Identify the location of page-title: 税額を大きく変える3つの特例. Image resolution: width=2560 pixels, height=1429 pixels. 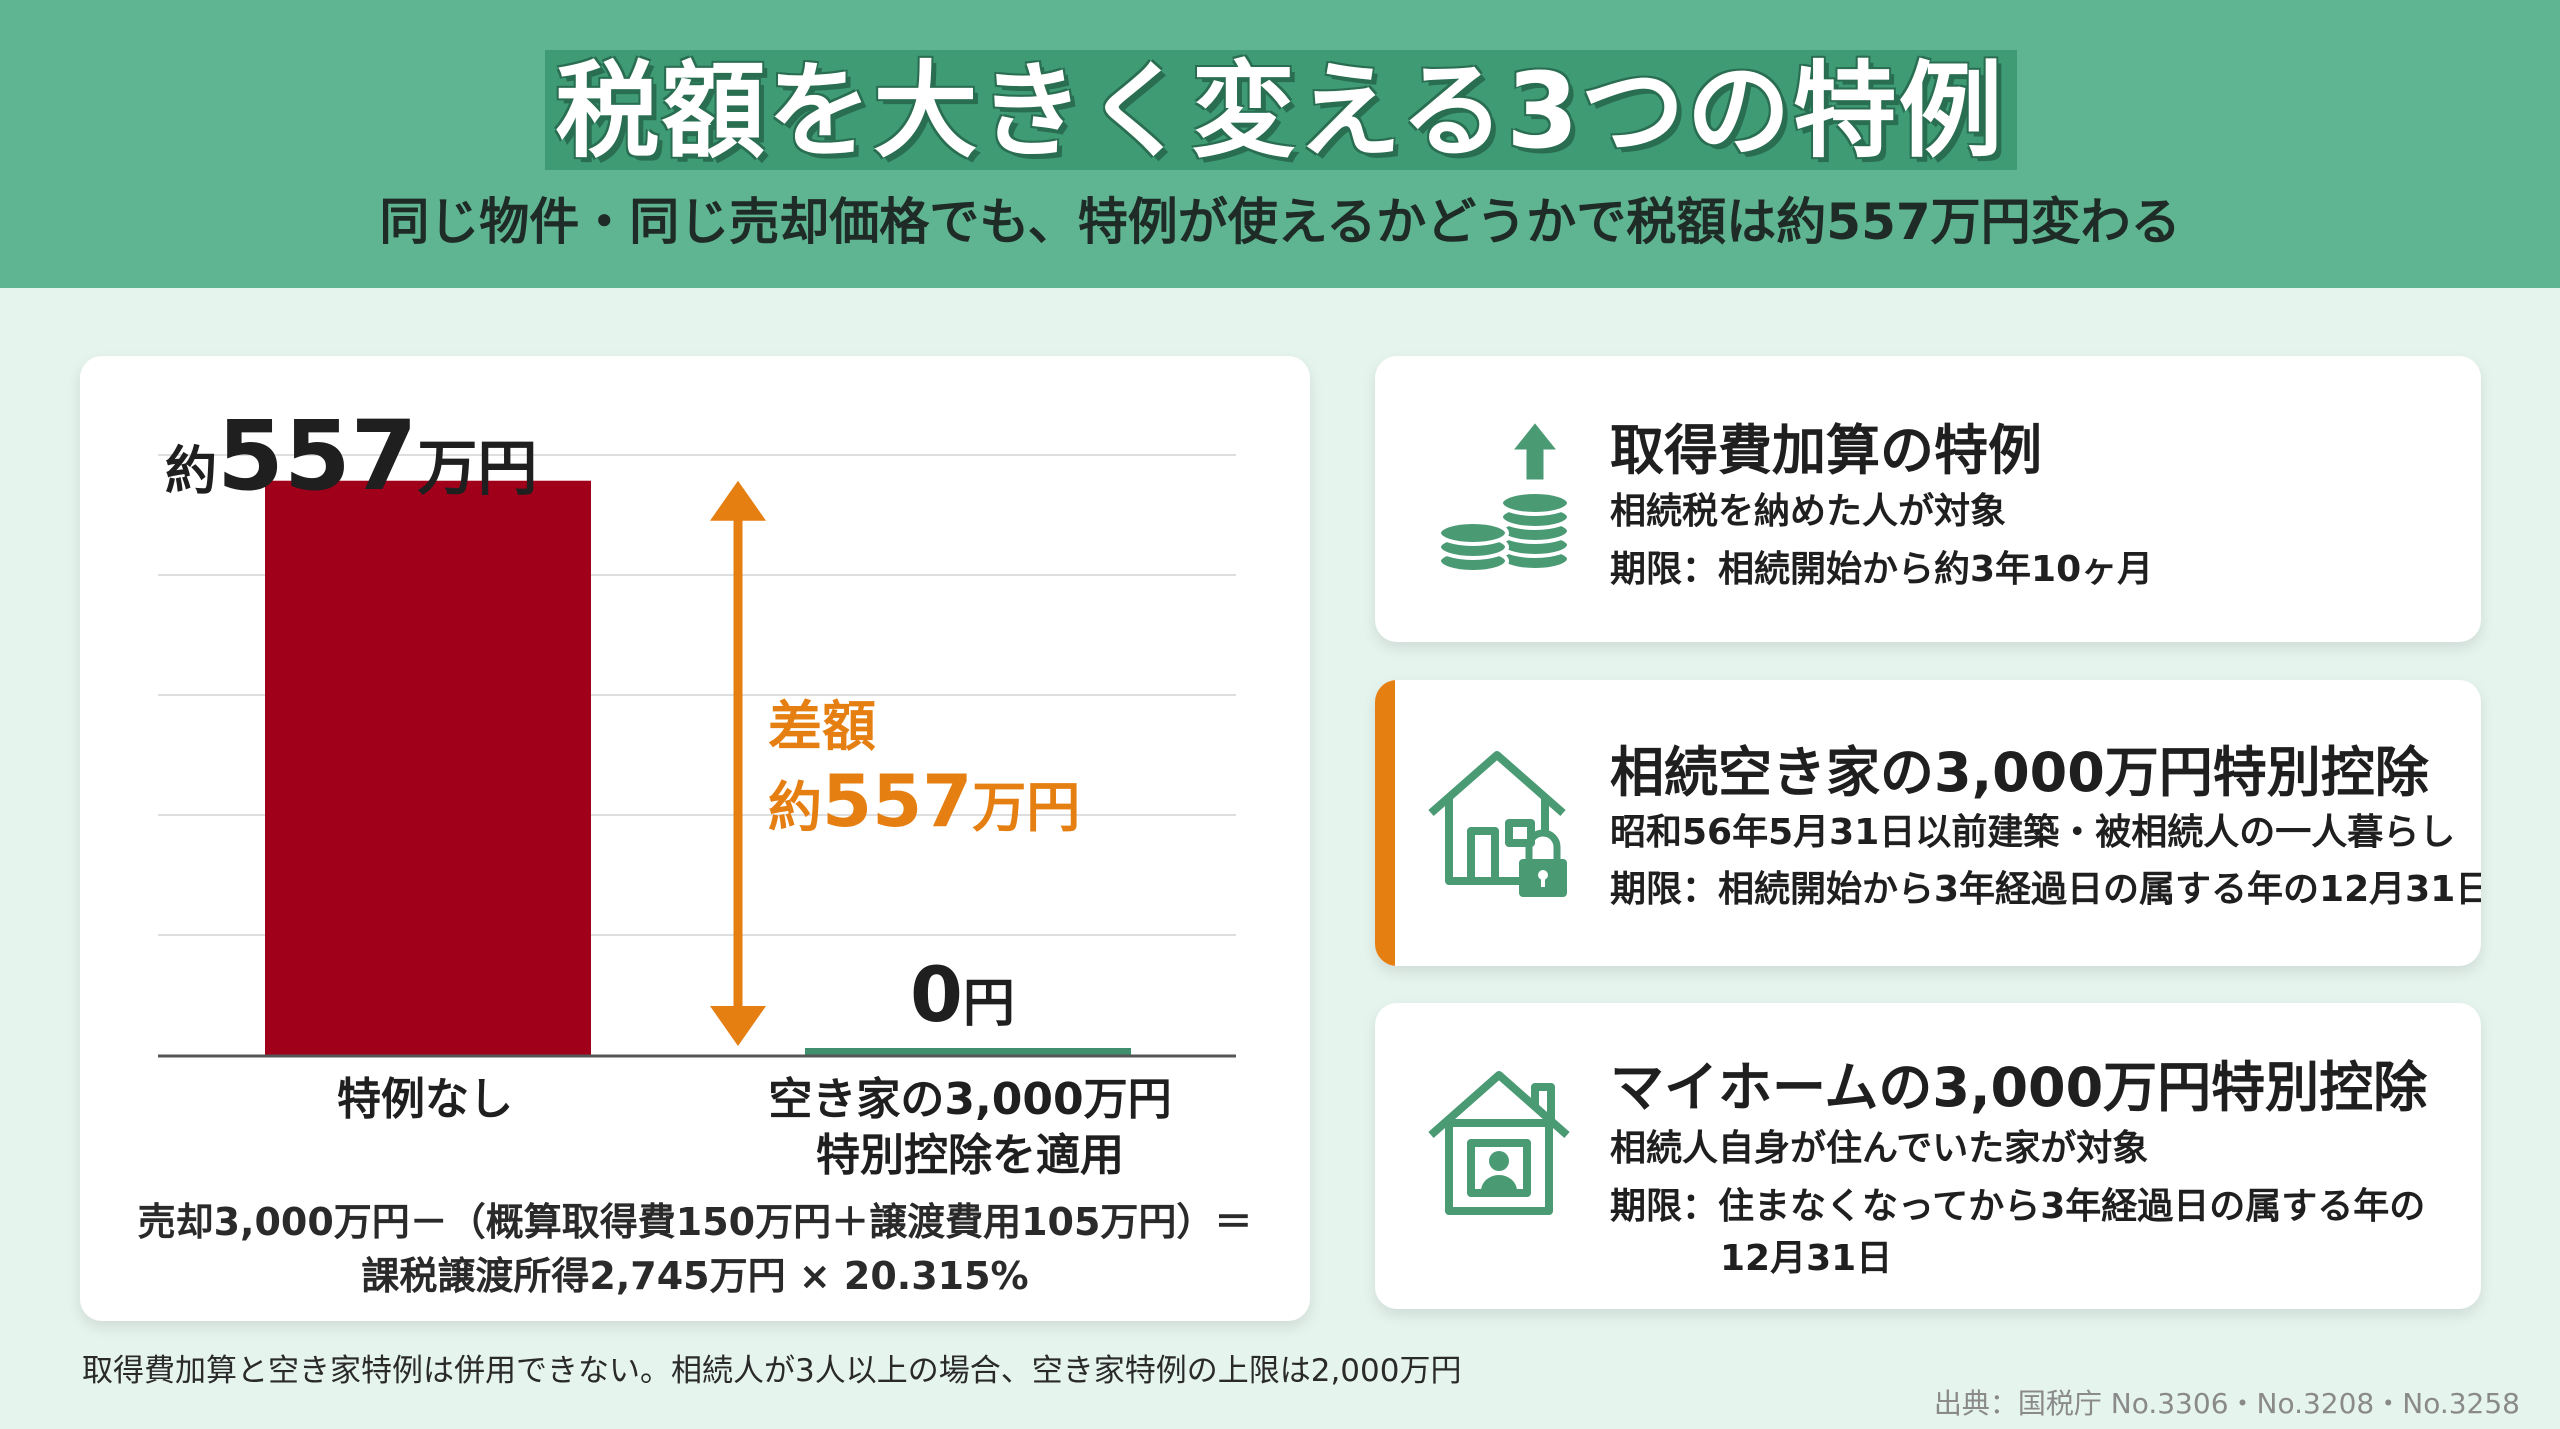
(1280, 111).